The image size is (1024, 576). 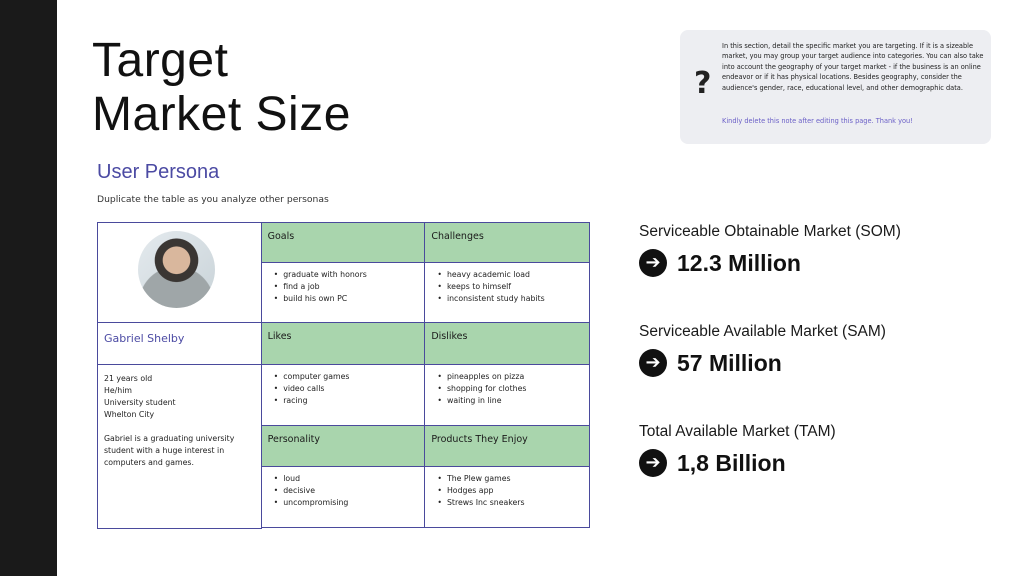 What do you see at coordinates (510, 299) in the screenshot?
I see `list-item: inconsistent study habits` at bounding box center [510, 299].